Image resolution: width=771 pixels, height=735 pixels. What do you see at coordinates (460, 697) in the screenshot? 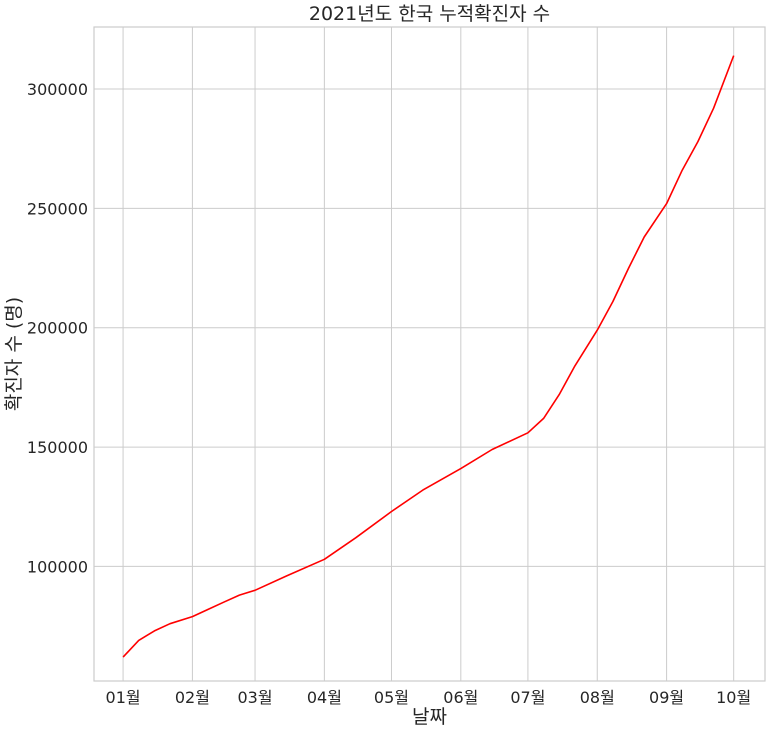
I see `x-tick-label: 06월` at bounding box center [460, 697].